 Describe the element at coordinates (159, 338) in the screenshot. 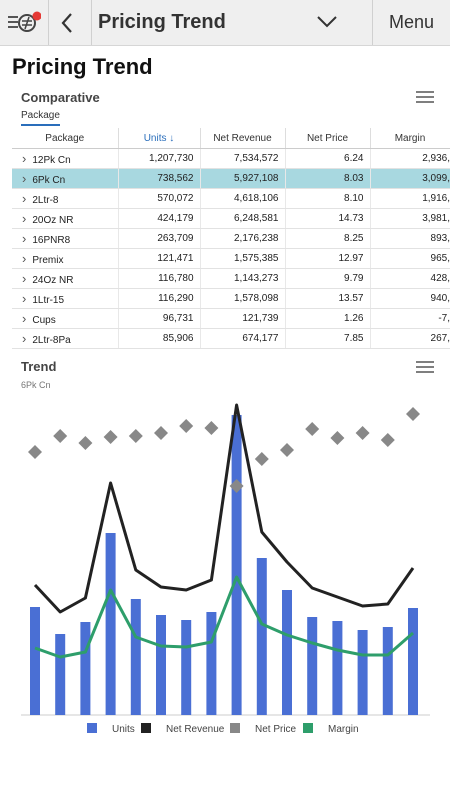

I see `cell: 85,906` at that location.